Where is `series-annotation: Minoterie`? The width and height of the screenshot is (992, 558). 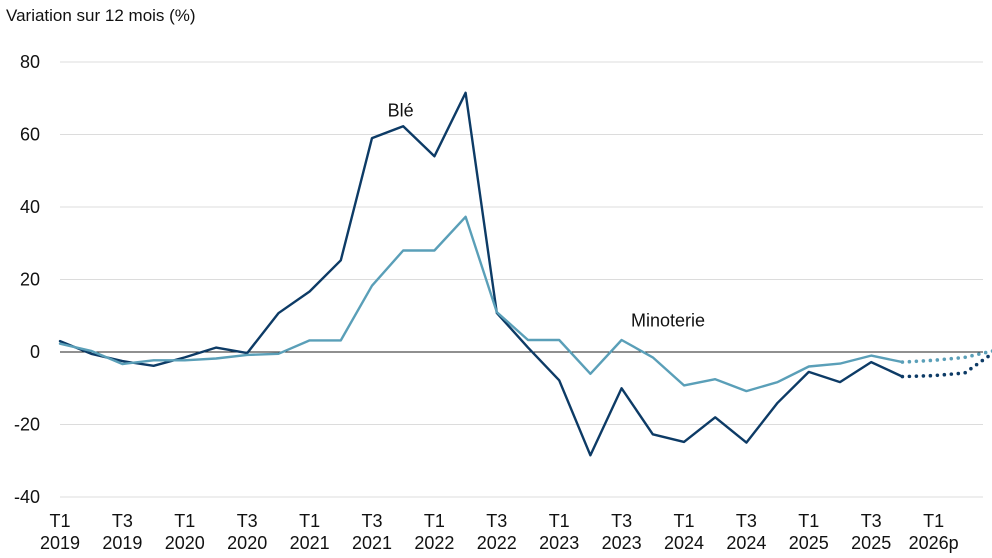 series-annotation: Minoterie is located at coordinates (668, 321).